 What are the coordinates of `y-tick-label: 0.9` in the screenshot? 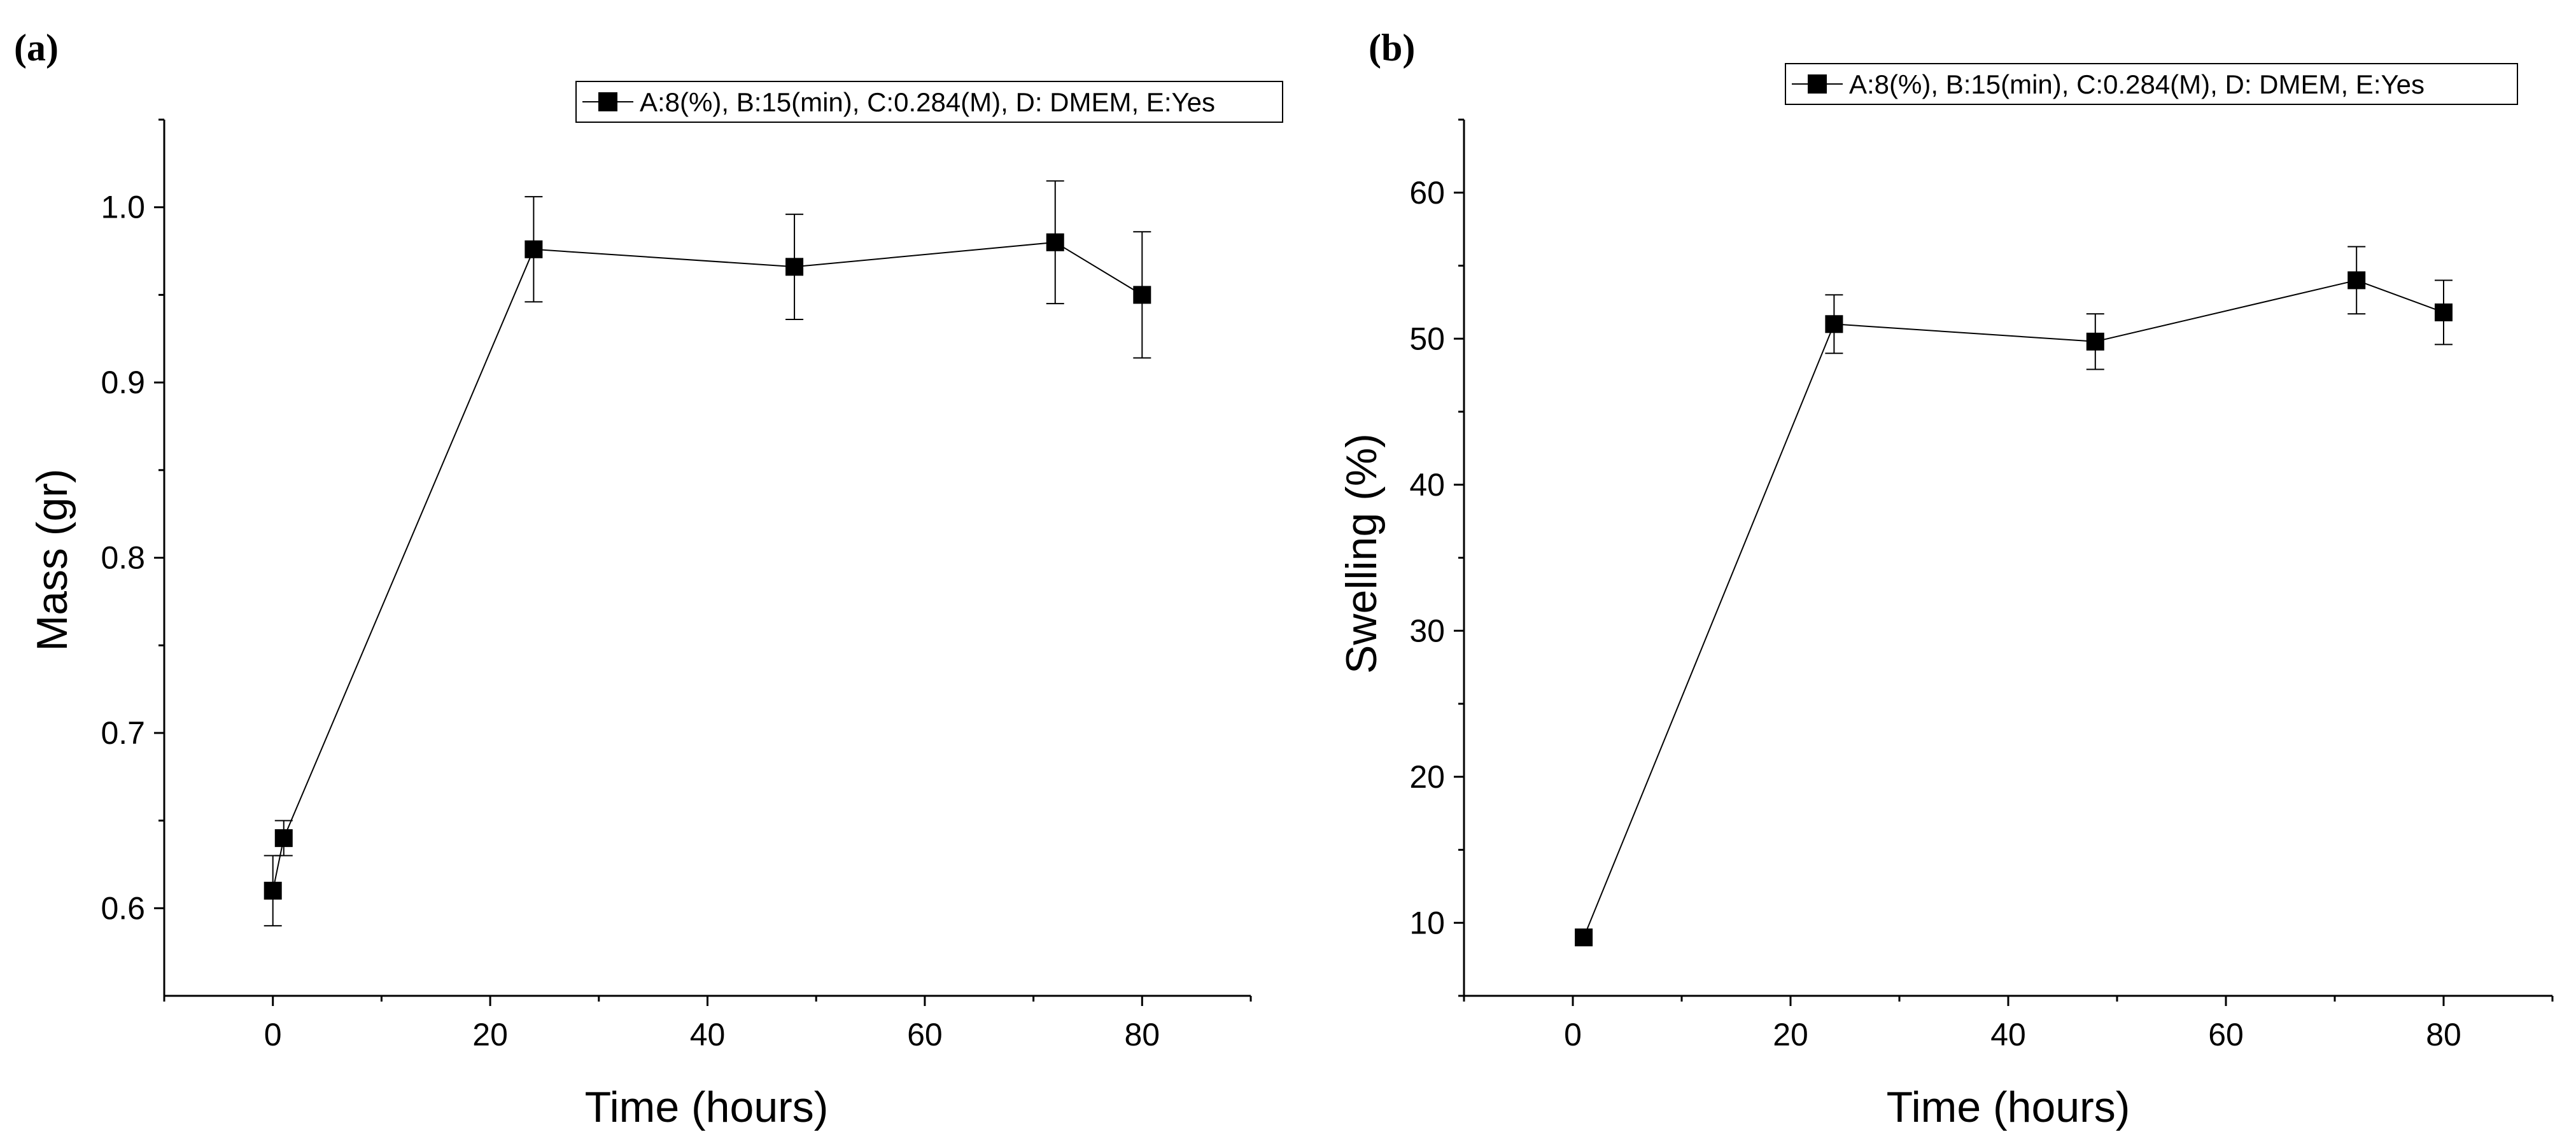 It's located at (123, 382).